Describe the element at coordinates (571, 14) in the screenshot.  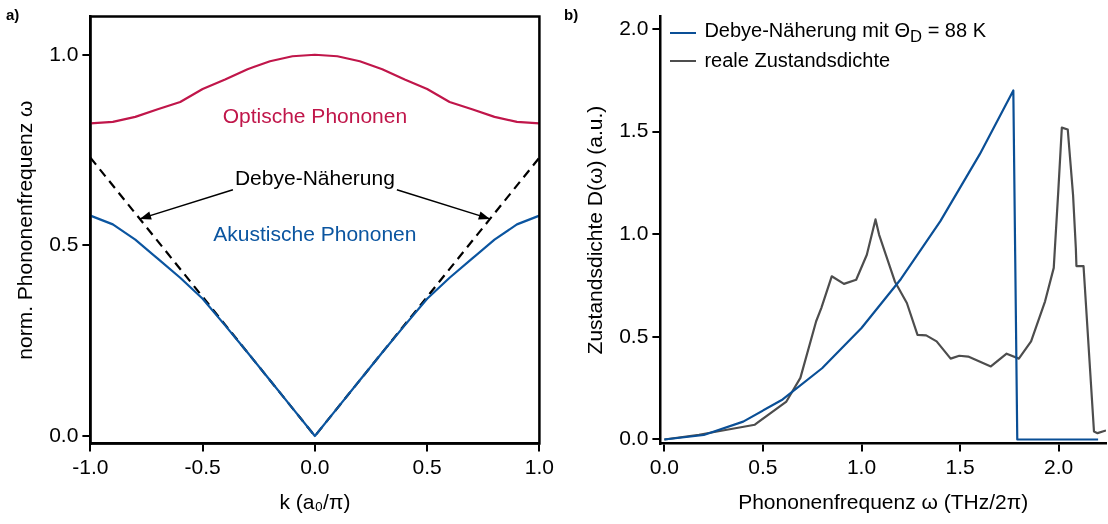
I see `chart-title: b)` at that location.